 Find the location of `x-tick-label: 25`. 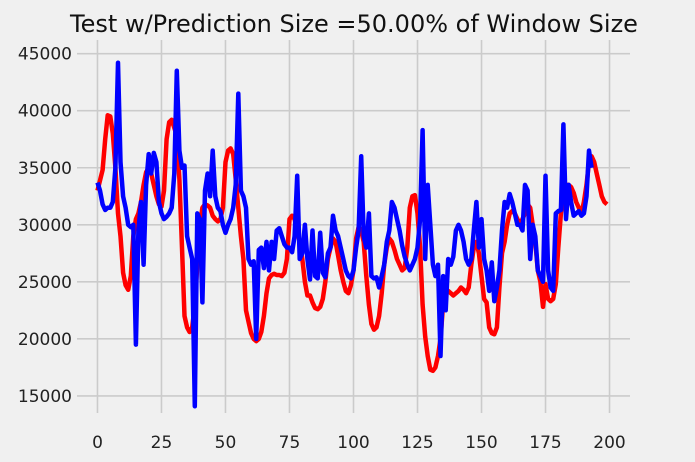

x-tick-label: 25 is located at coordinates (162, 443).